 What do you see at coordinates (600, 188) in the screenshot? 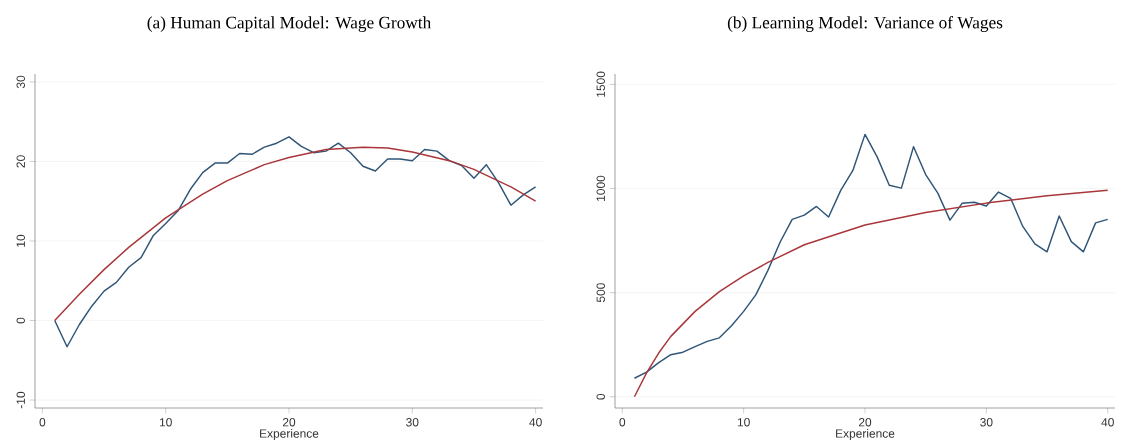
I see `y-tick-label: 1000` at bounding box center [600, 188].